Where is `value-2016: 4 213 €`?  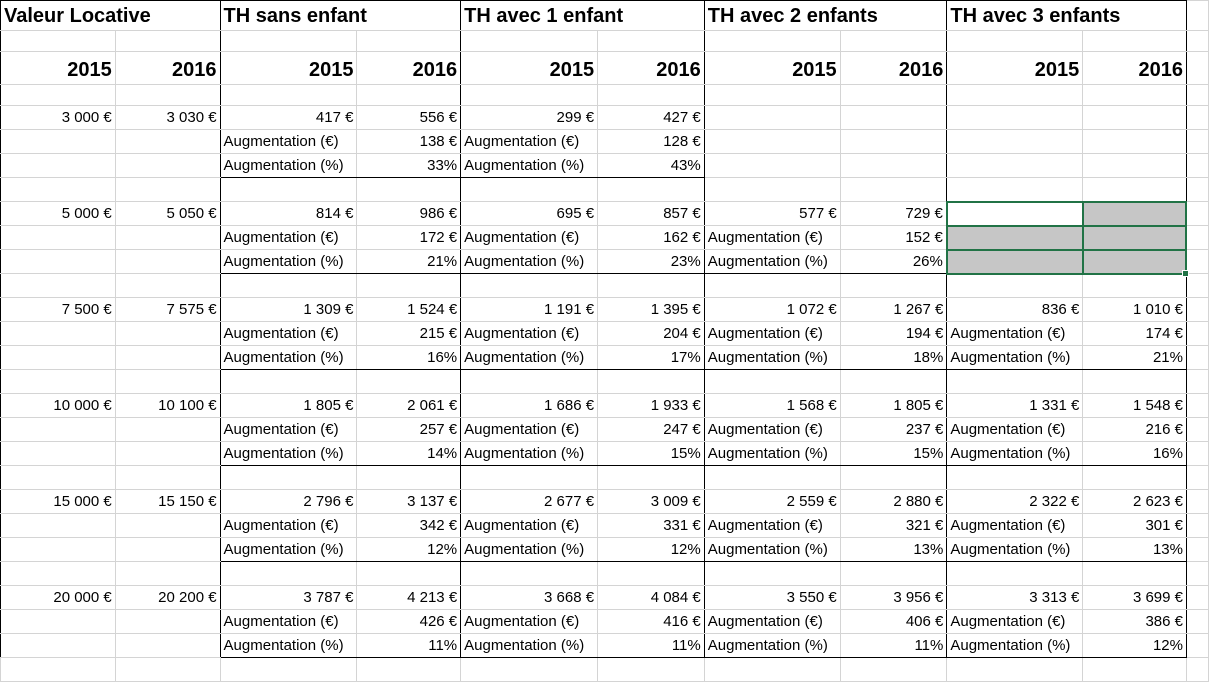
value-2016: 4 213 € is located at coordinates (409, 597).